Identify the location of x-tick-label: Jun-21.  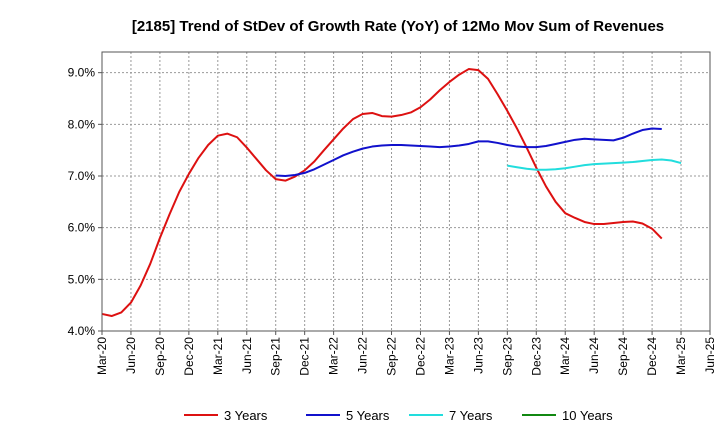
(247, 355).